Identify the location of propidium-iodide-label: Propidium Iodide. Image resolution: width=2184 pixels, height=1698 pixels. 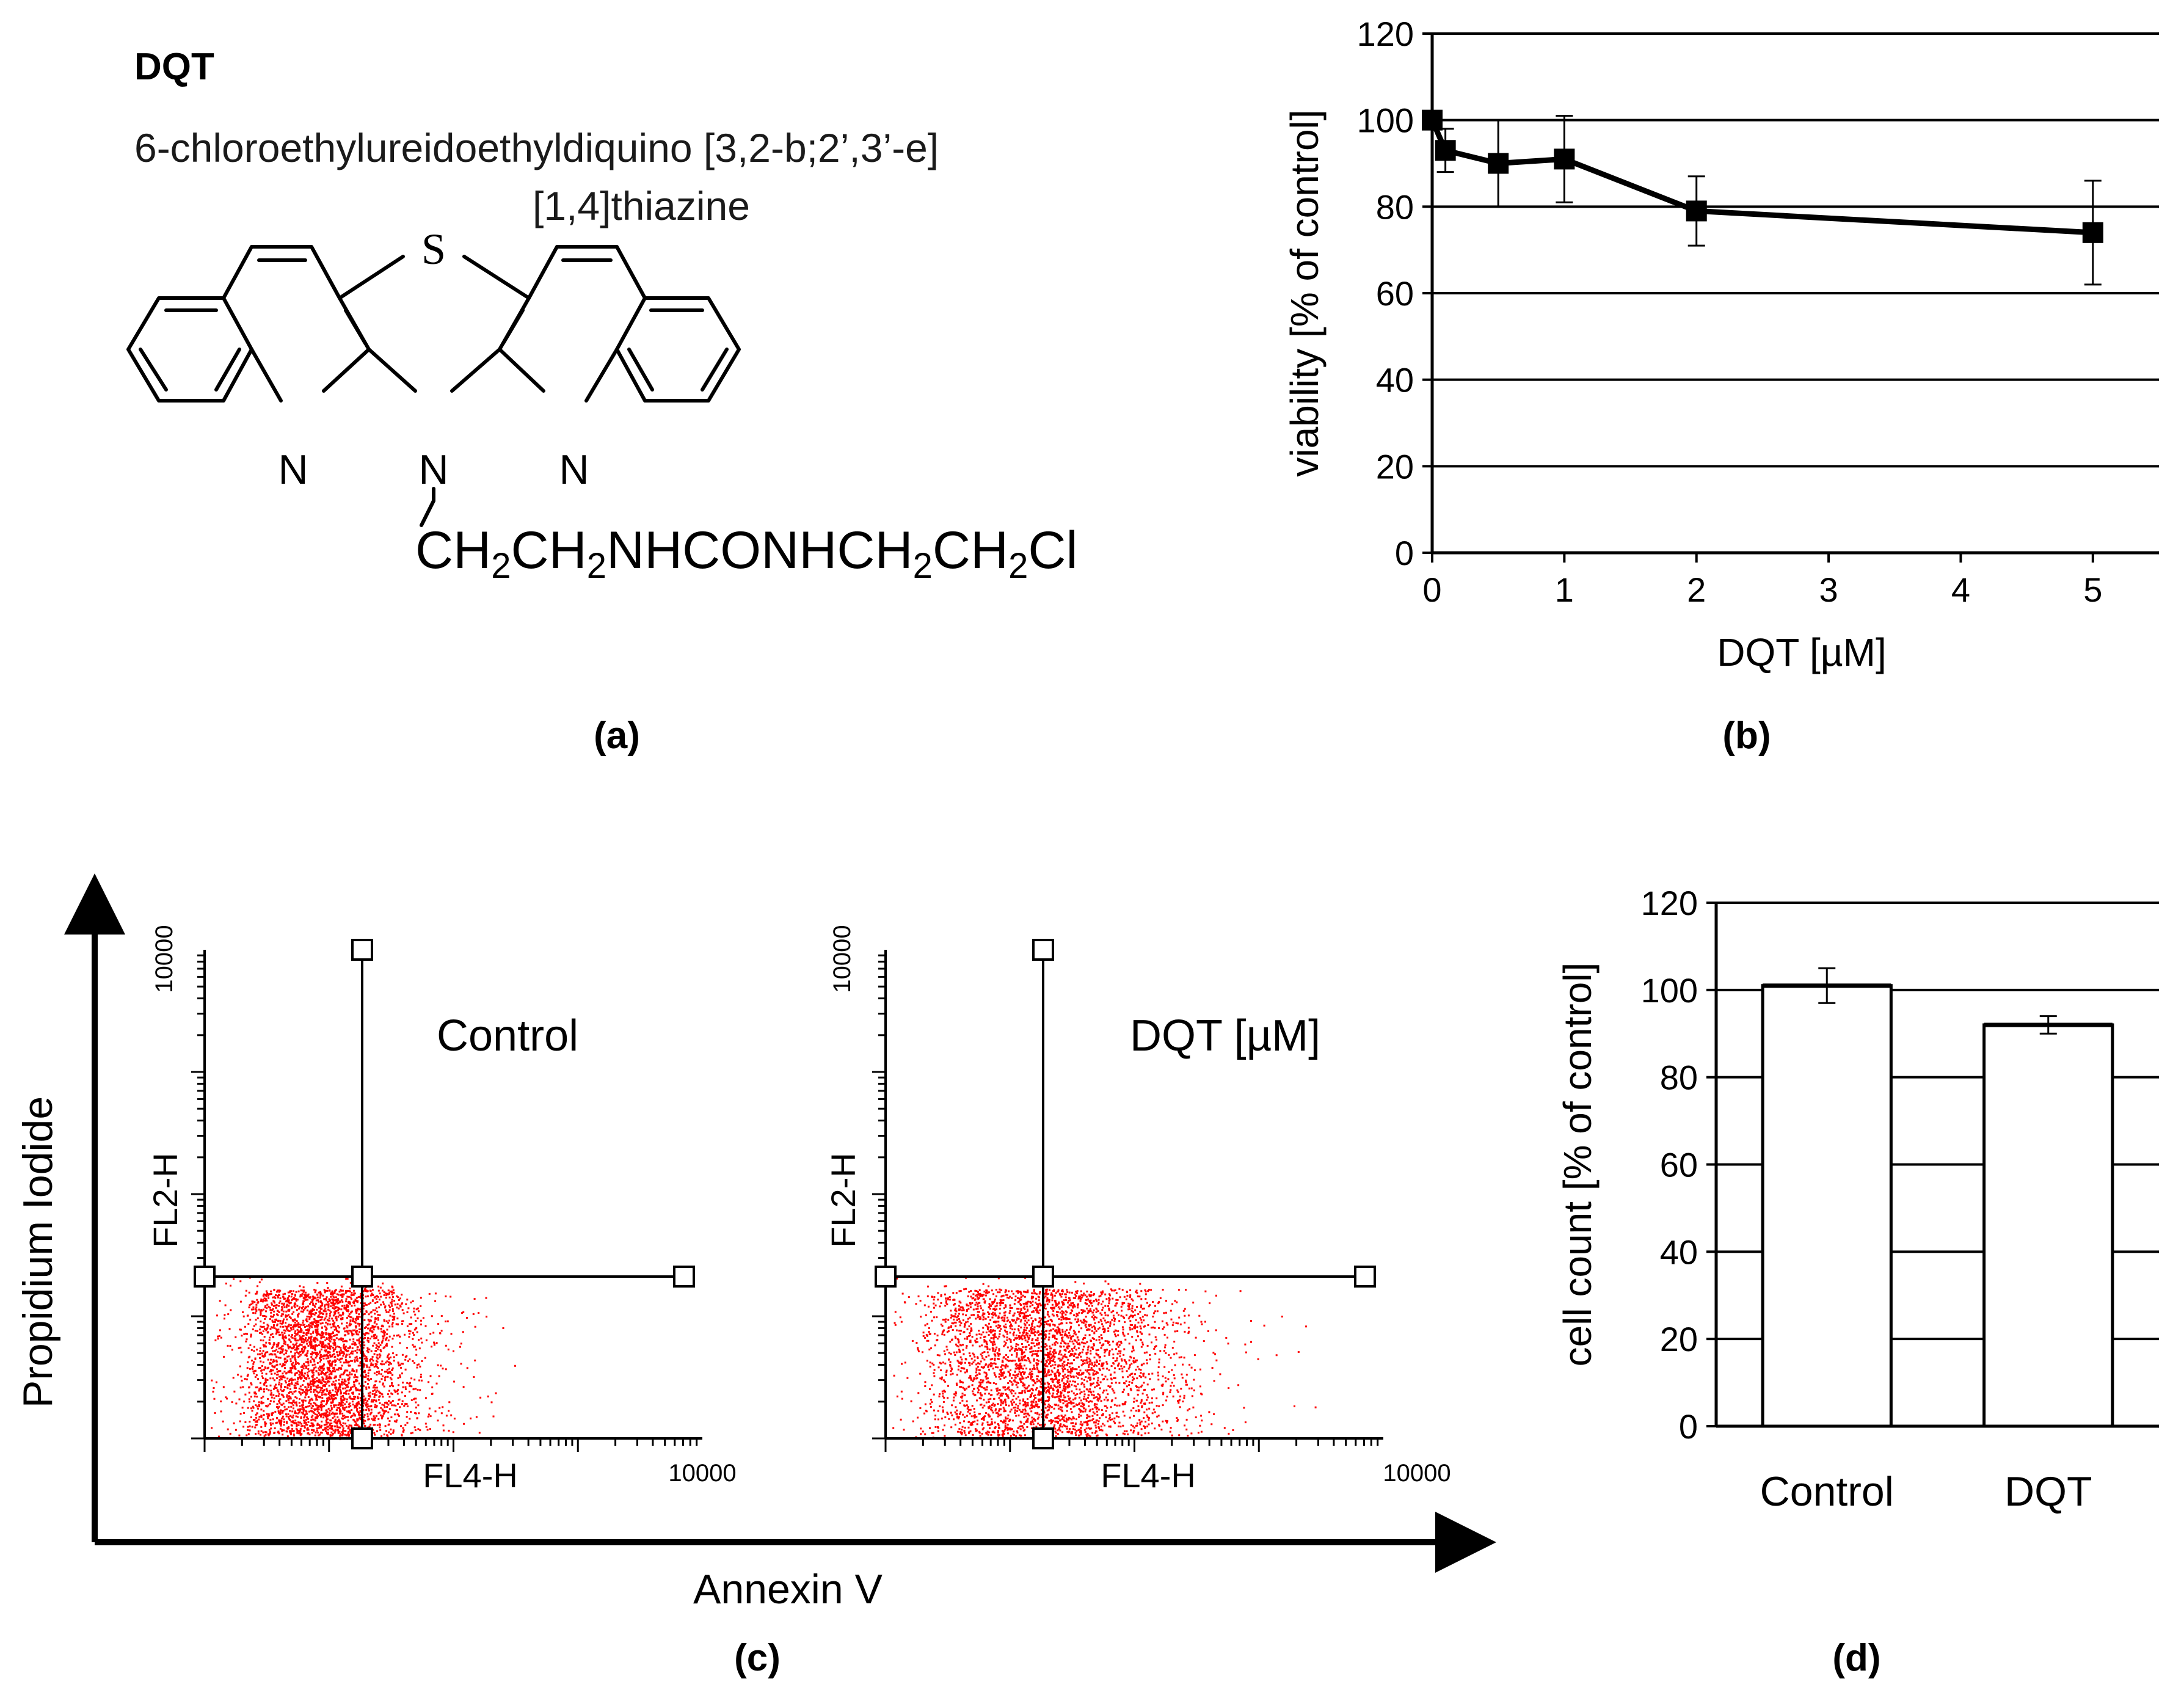
(38, 1252).